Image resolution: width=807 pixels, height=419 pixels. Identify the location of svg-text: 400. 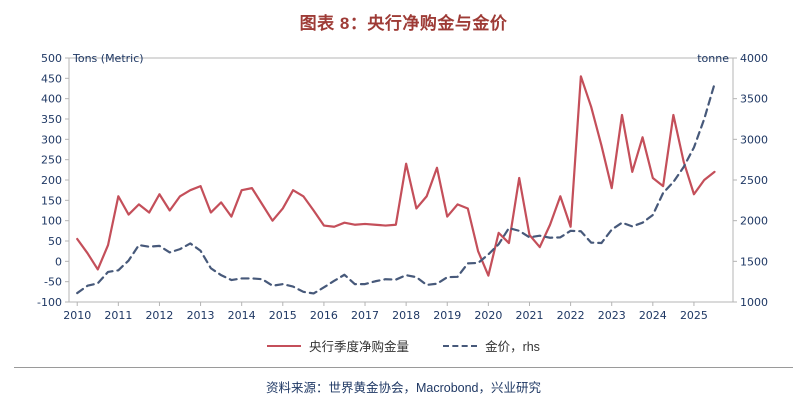
(51, 99).